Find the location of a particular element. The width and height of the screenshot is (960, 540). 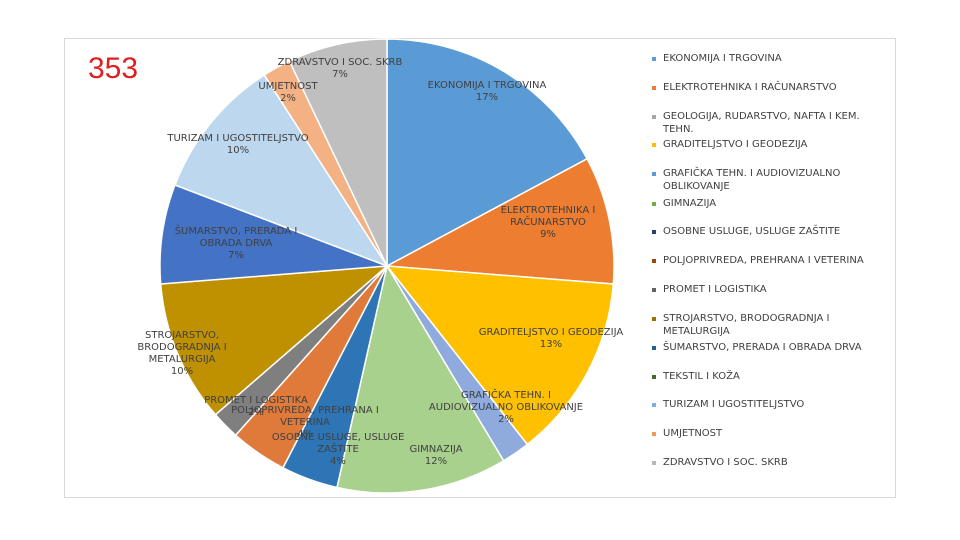

legend-label: ZDRAVSTVO I SOC. SKRB is located at coordinates (725, 462).